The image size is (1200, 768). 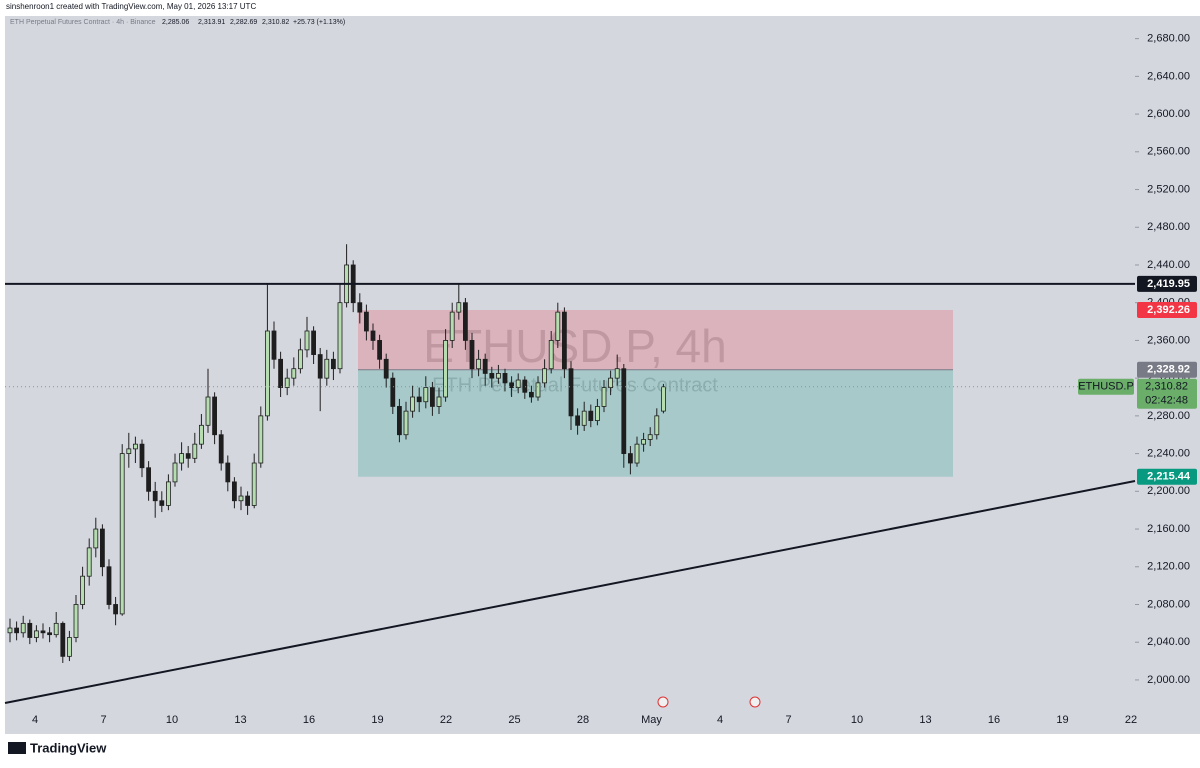 I want to click on y-tick-label: 2,560.00, so click(x=1168, y=152).